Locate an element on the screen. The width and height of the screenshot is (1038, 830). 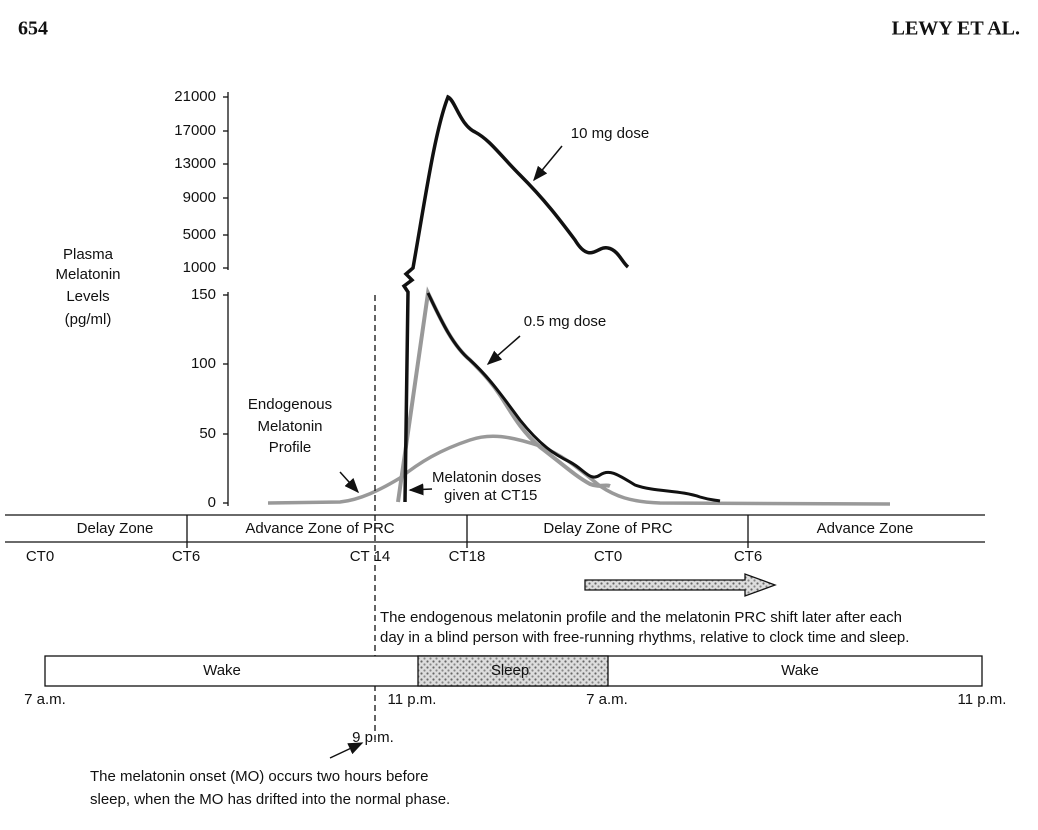
ct-label: CT 14 is located at coordinates (370, 556).